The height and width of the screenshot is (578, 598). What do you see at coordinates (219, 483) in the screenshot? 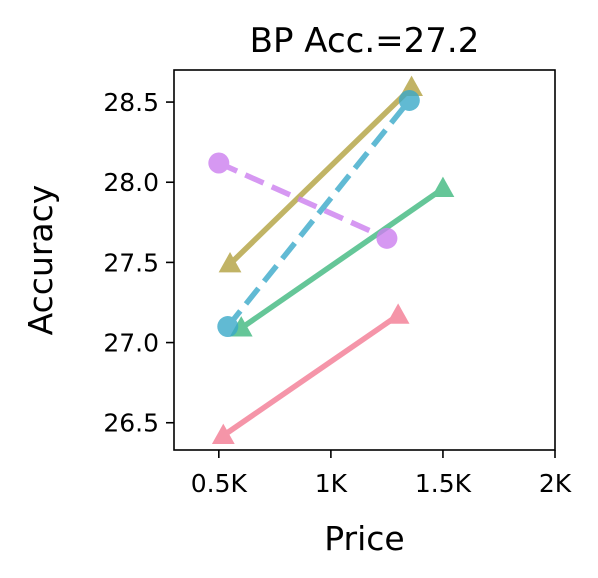
I see `x-tick-label: 0.5K` at bounding box center [219, 483].